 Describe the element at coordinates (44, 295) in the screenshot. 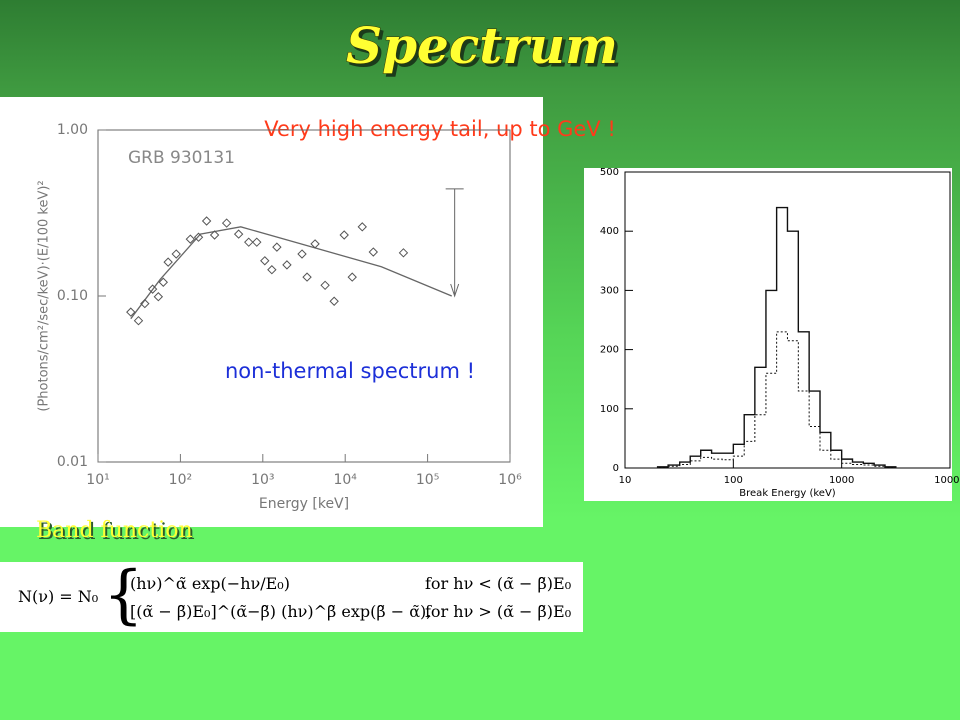

I see `y-axis-label: (Photons/cm²/sec/keV)·(E/100 keV)²` at that location.